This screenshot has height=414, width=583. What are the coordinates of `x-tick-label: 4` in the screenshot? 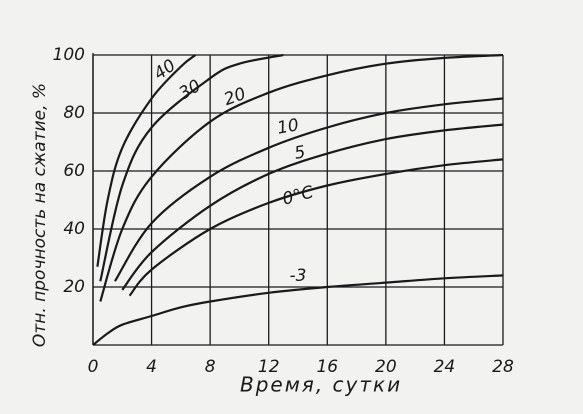 It's located at (151, 367).